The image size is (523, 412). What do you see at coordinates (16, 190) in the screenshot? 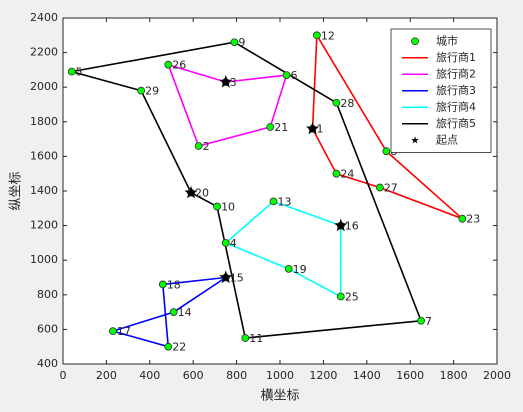
I see `y-axis-label: 纵坐标` at bounding box center [16, 190].